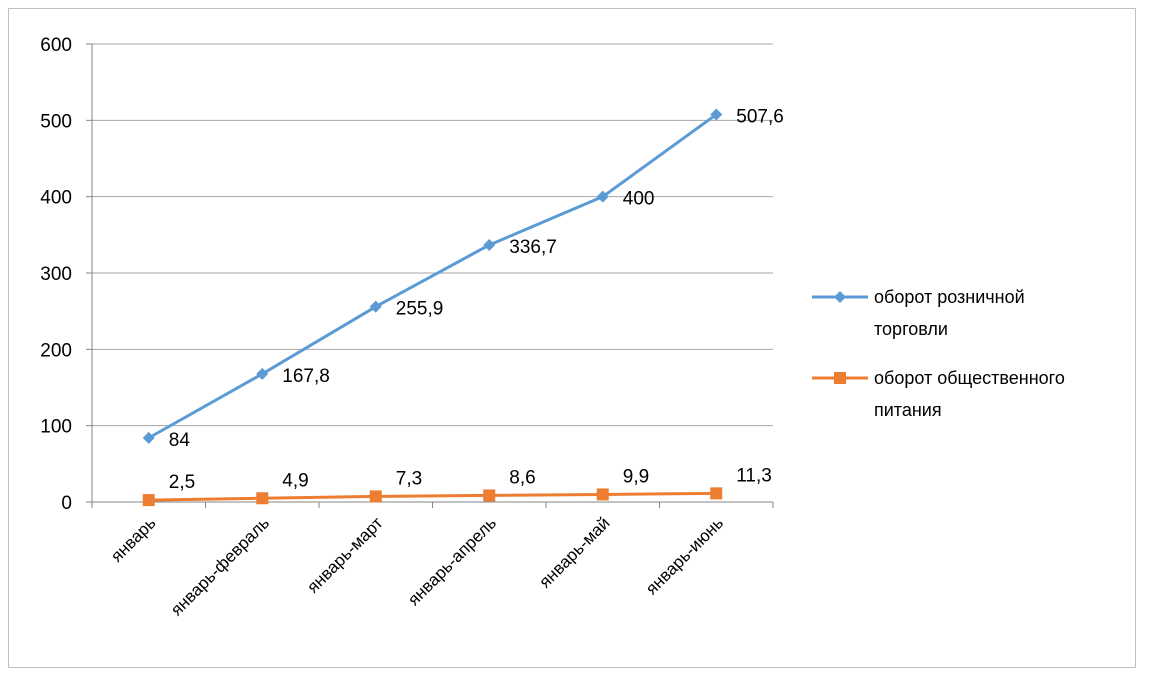 Image resolution: width=1149 pixels, height=678 pixels. I want to click on y-tick-label: 200, so click(56, 350).